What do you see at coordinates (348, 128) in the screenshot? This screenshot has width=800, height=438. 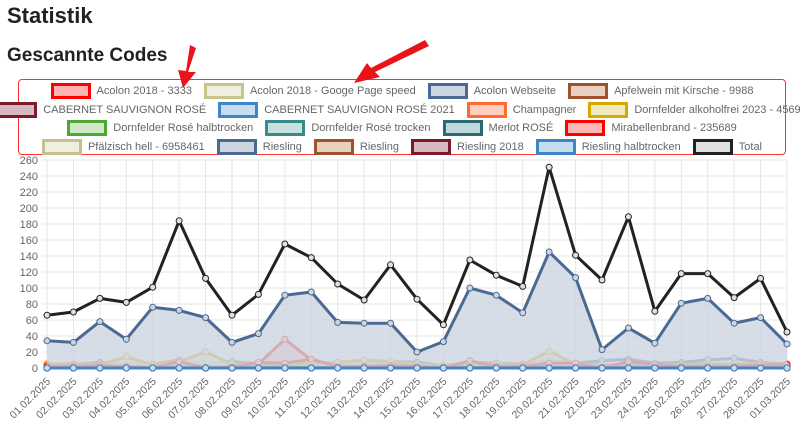 I see `legend-item: Dornfelder Rosé trocken` at bounding box center [348, 128].